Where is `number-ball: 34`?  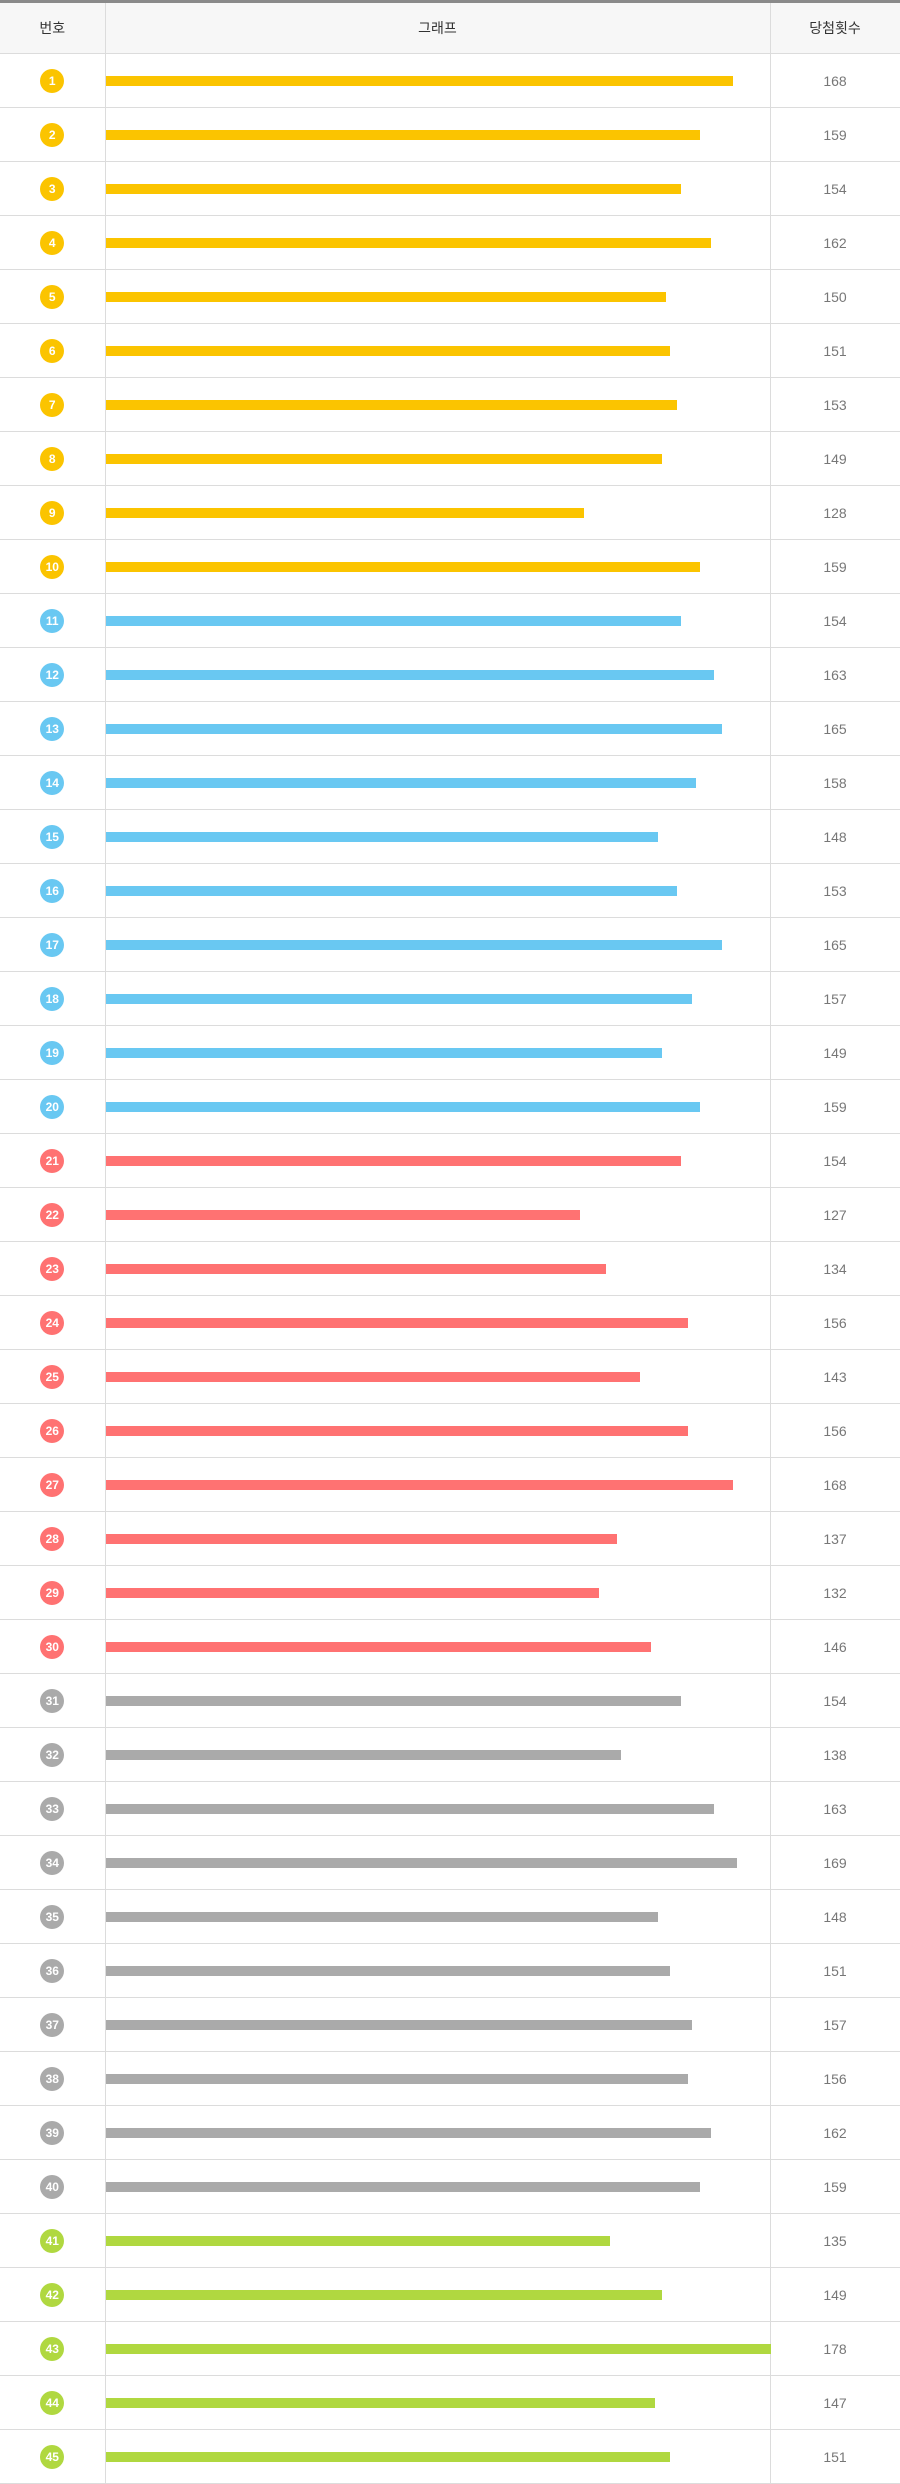 number-ball: 34 is located at coordinates (52, 1862).